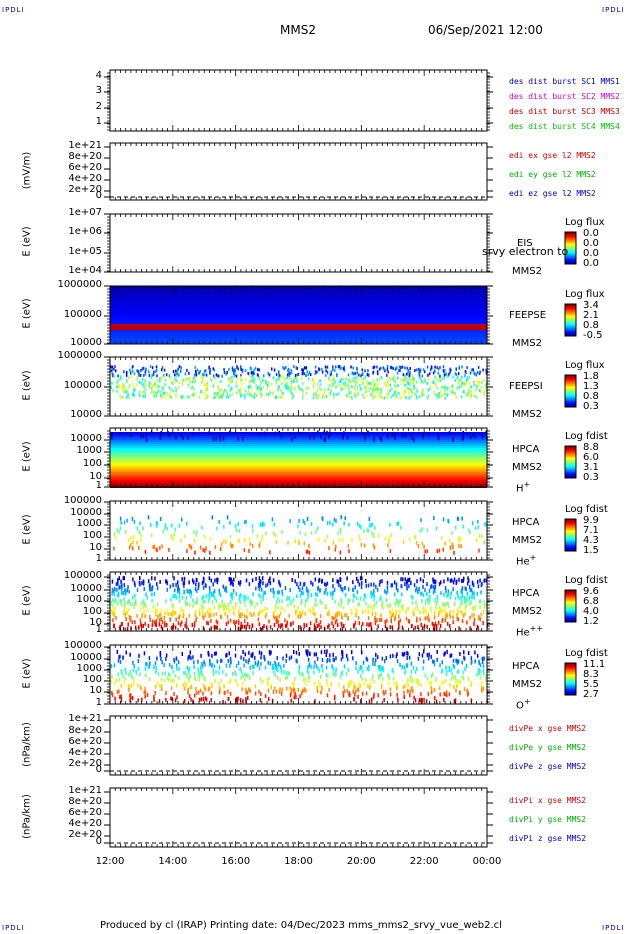 The height and width of the screenshot is (934, 630). I want to click on panel-hpca_he, so click(340, 530).